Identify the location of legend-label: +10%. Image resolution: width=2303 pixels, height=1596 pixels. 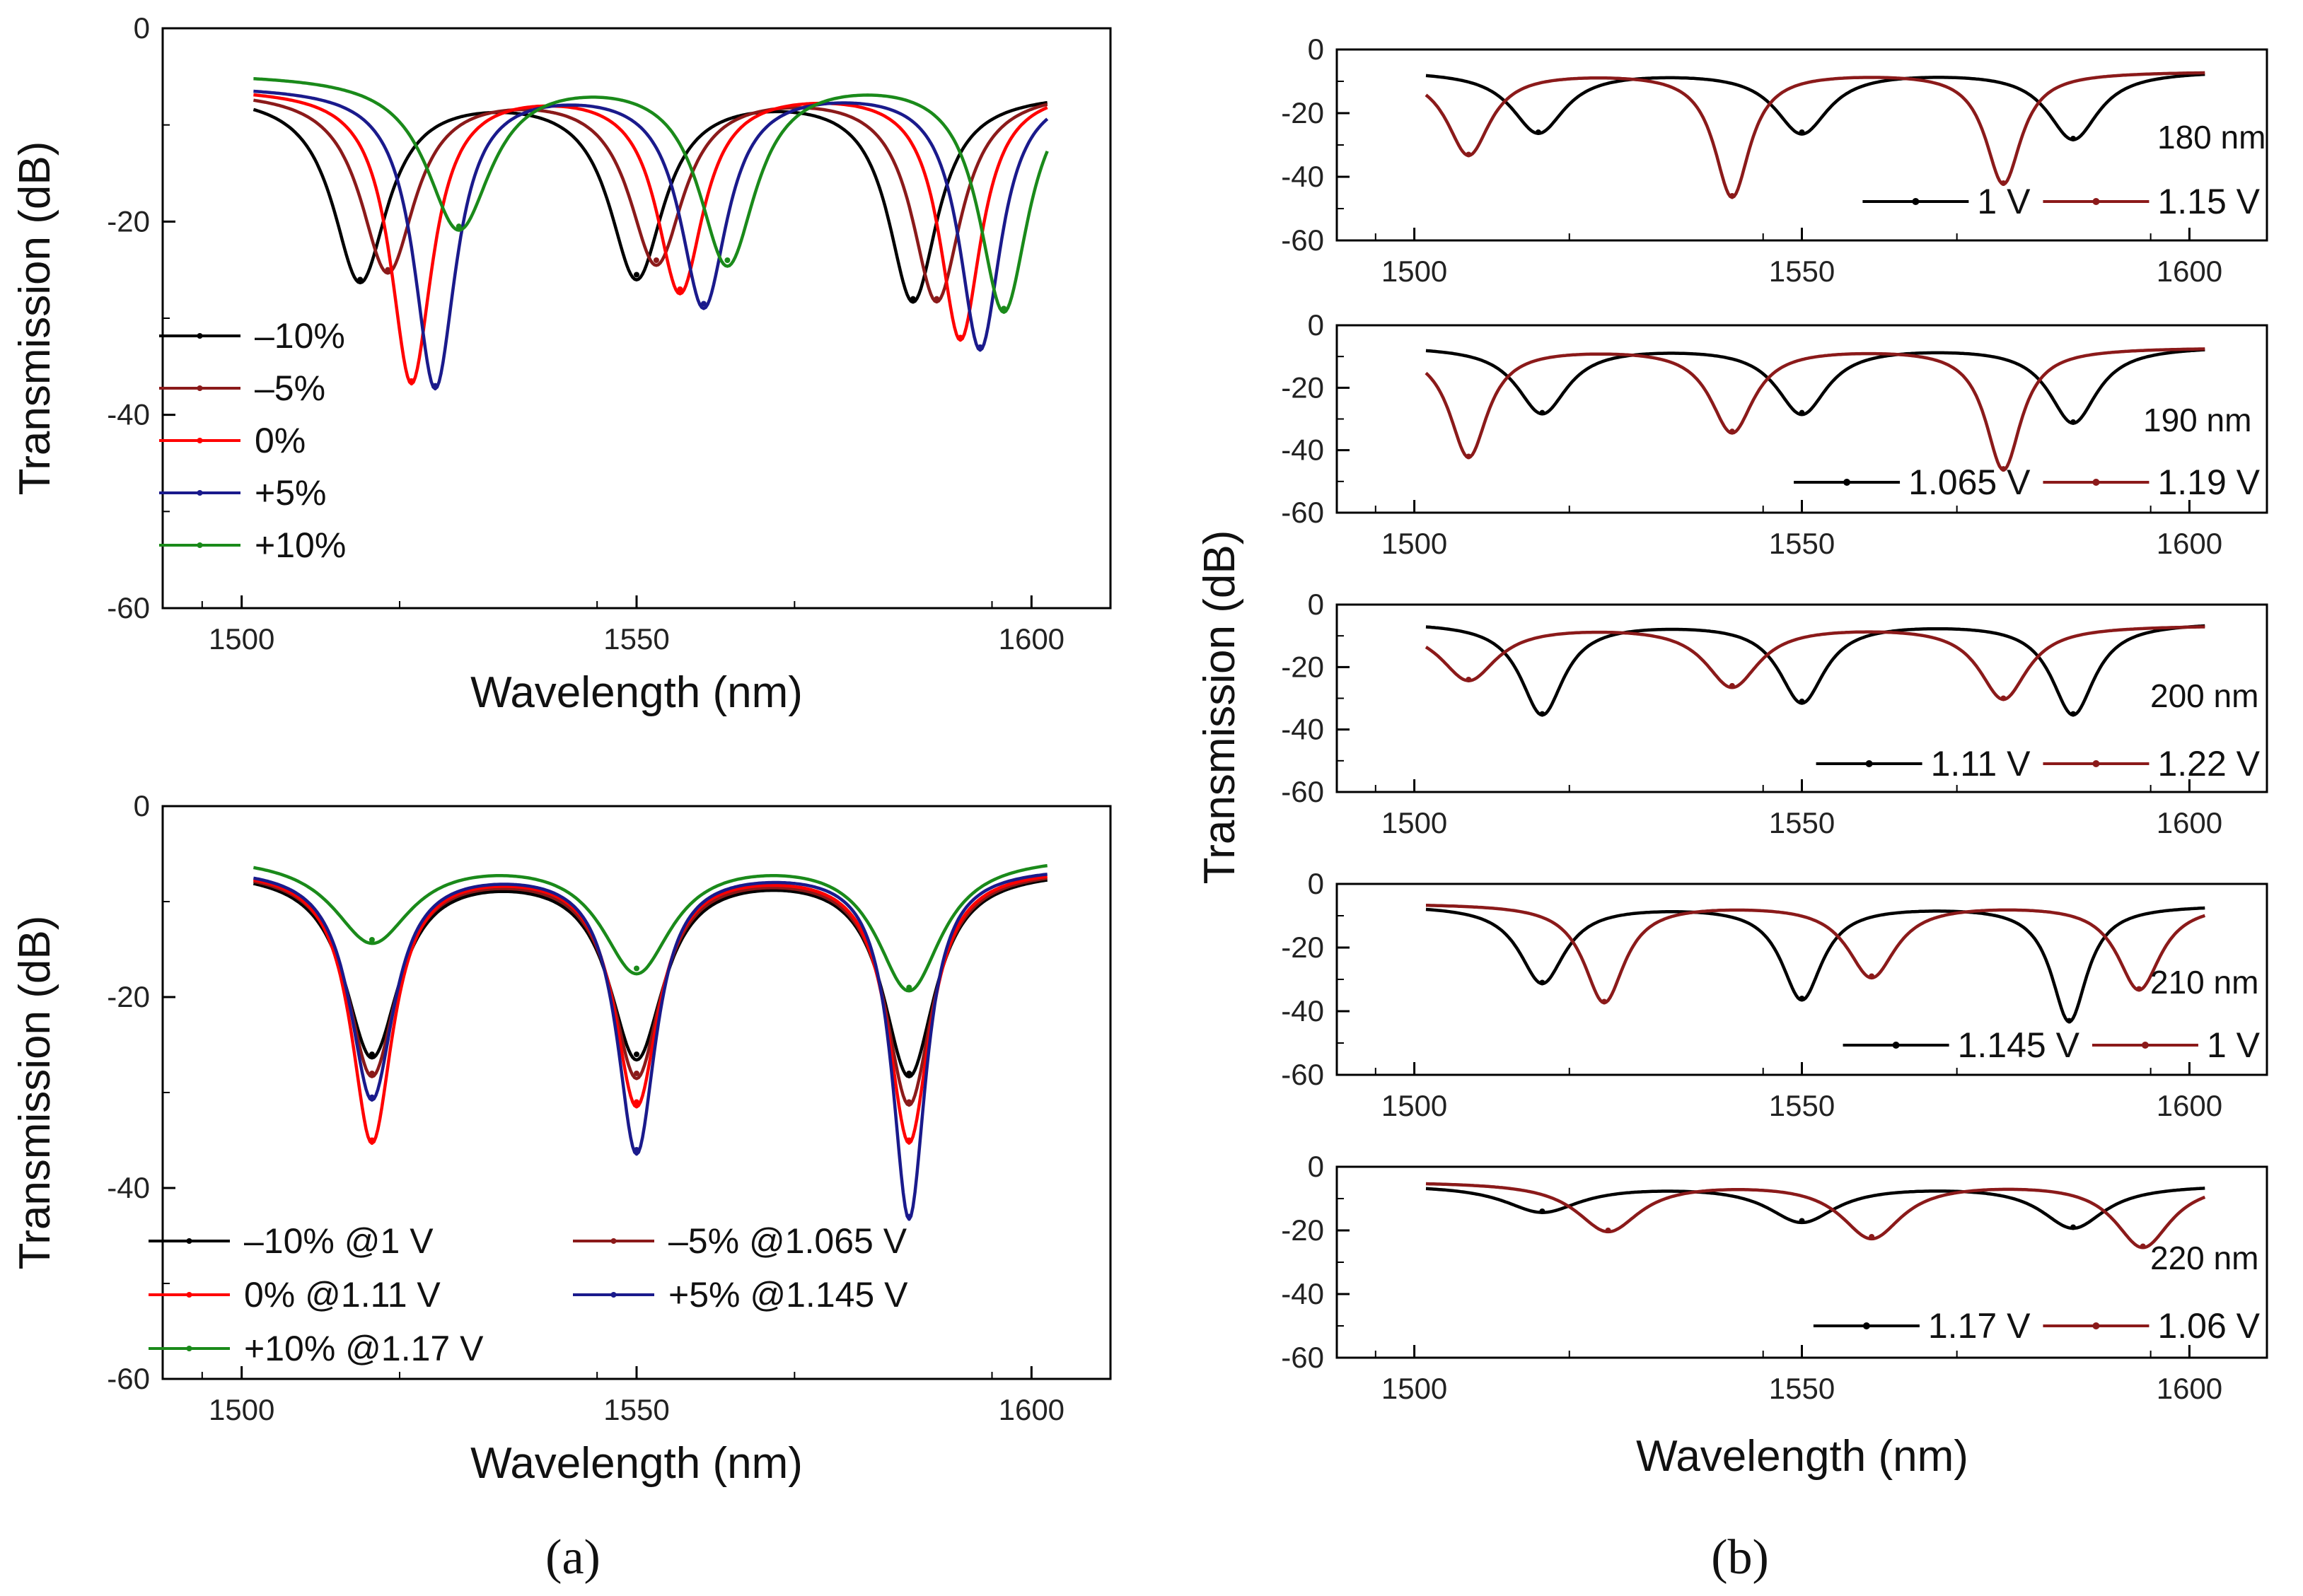
(300, 545).